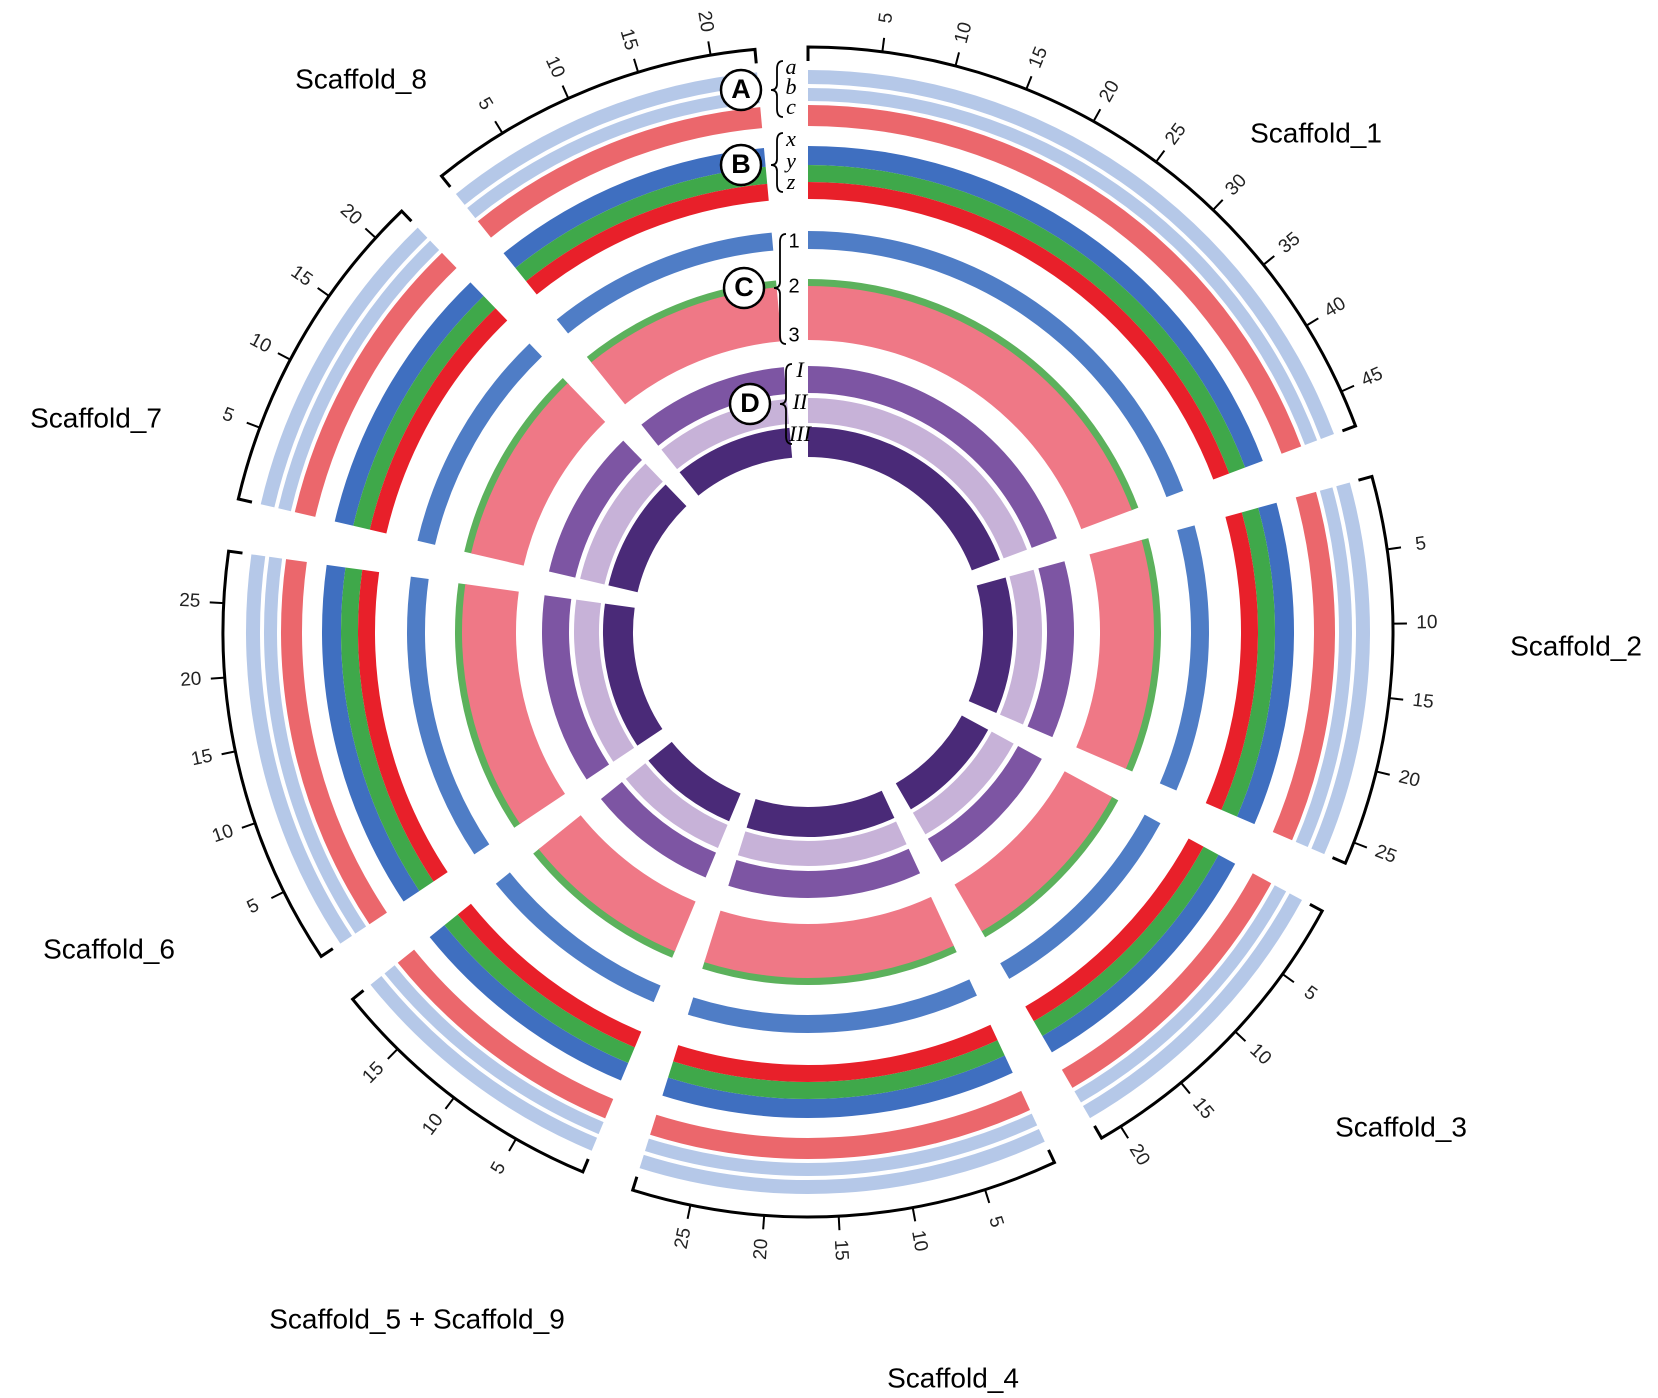  Describe the element at coordinates (791, 181) in the screenshot. I see `legend-track-label: z` at that location.